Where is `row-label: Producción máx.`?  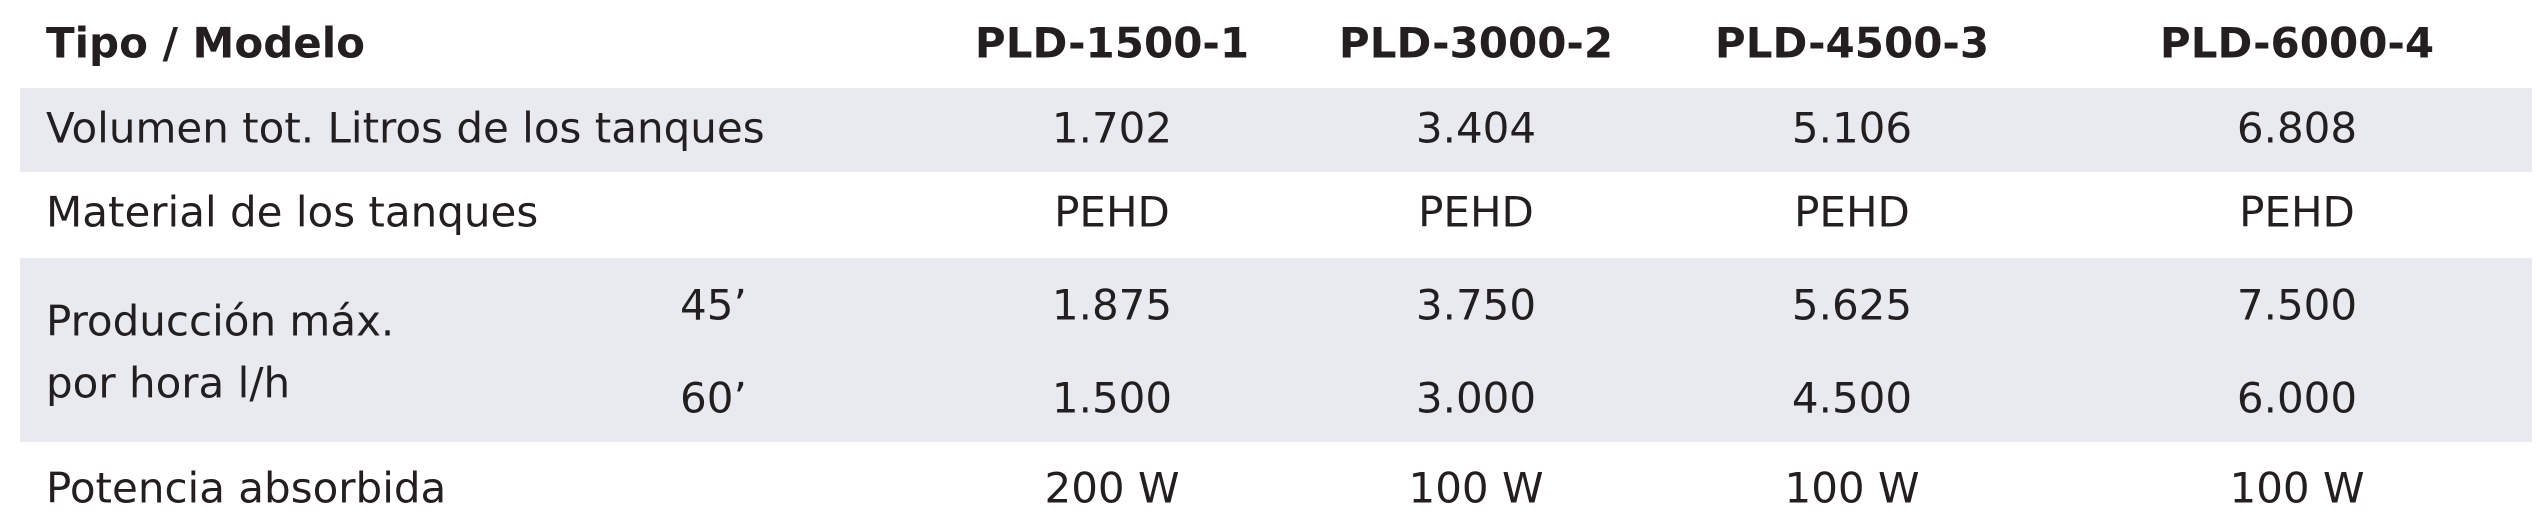
row-label: Producción máx. is located at coordinates (220, 321).